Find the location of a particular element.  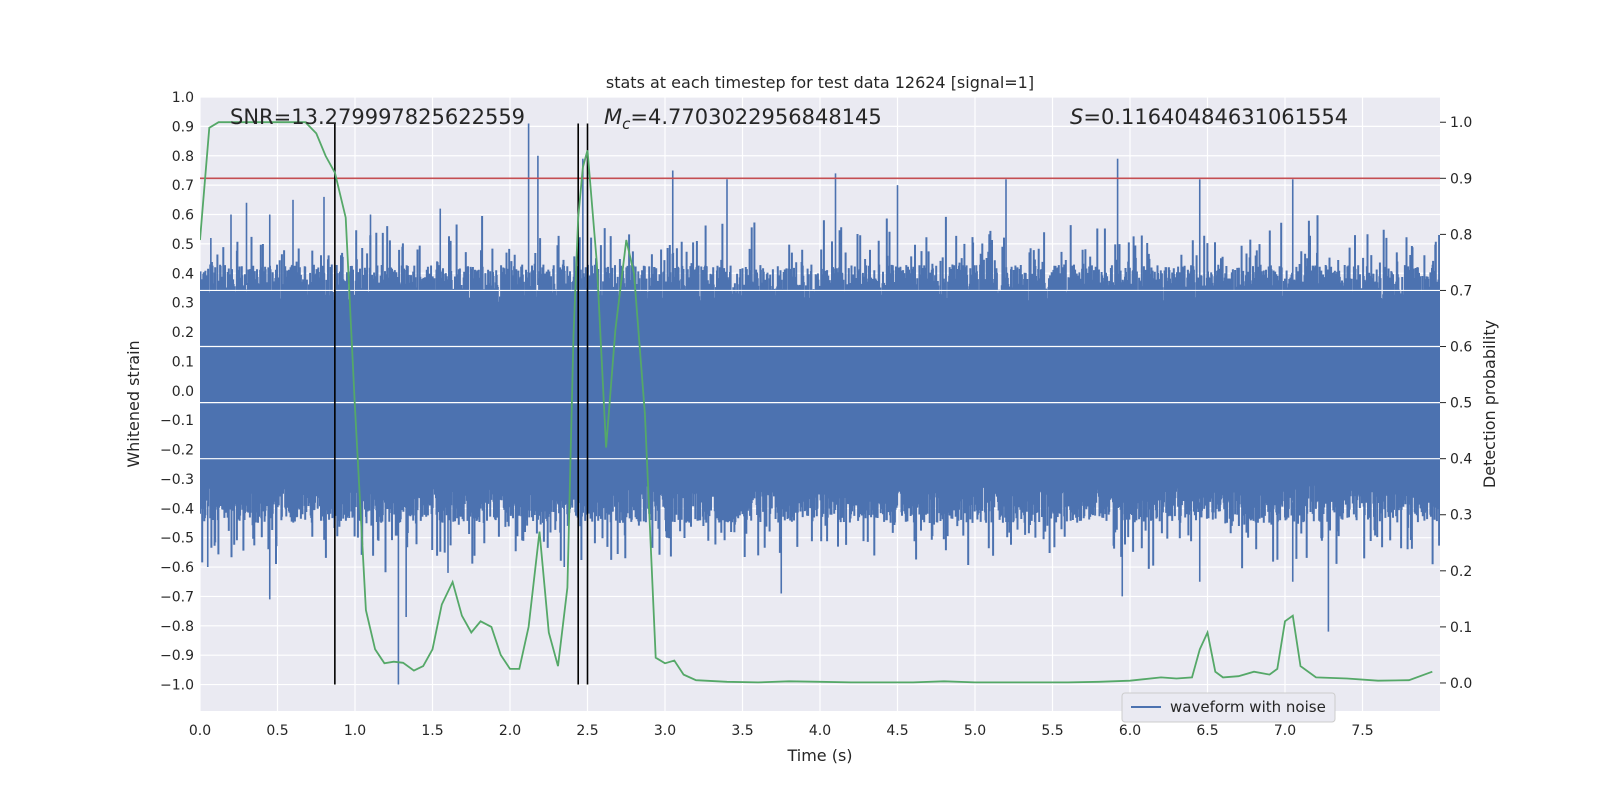

x-tick-label: 7.0 is located at coordinates (1285, 731).